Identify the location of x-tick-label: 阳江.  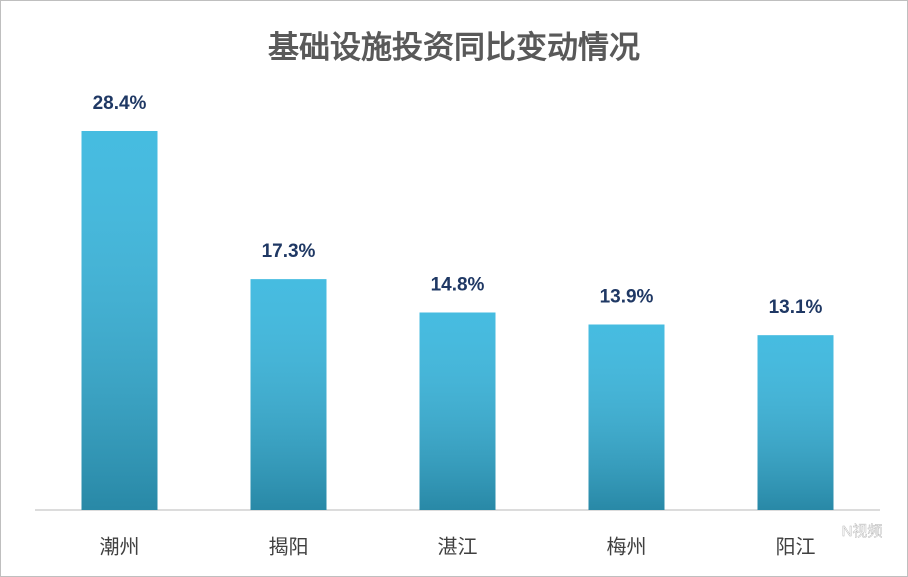
(796, 546).